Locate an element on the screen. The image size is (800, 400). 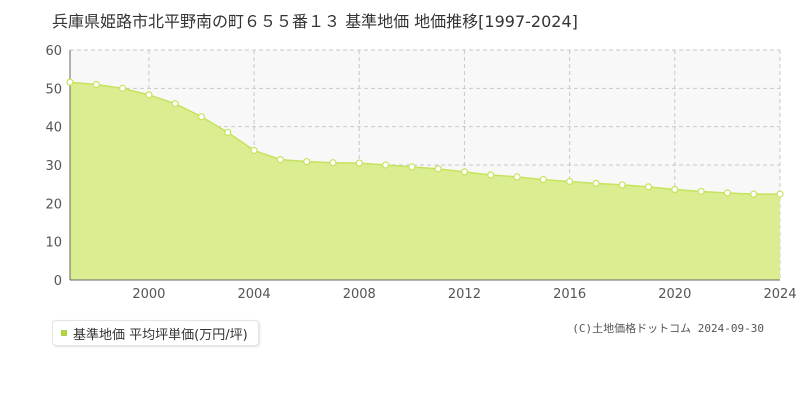
y-tick-label: 0 is located at coordinates (58, 281).